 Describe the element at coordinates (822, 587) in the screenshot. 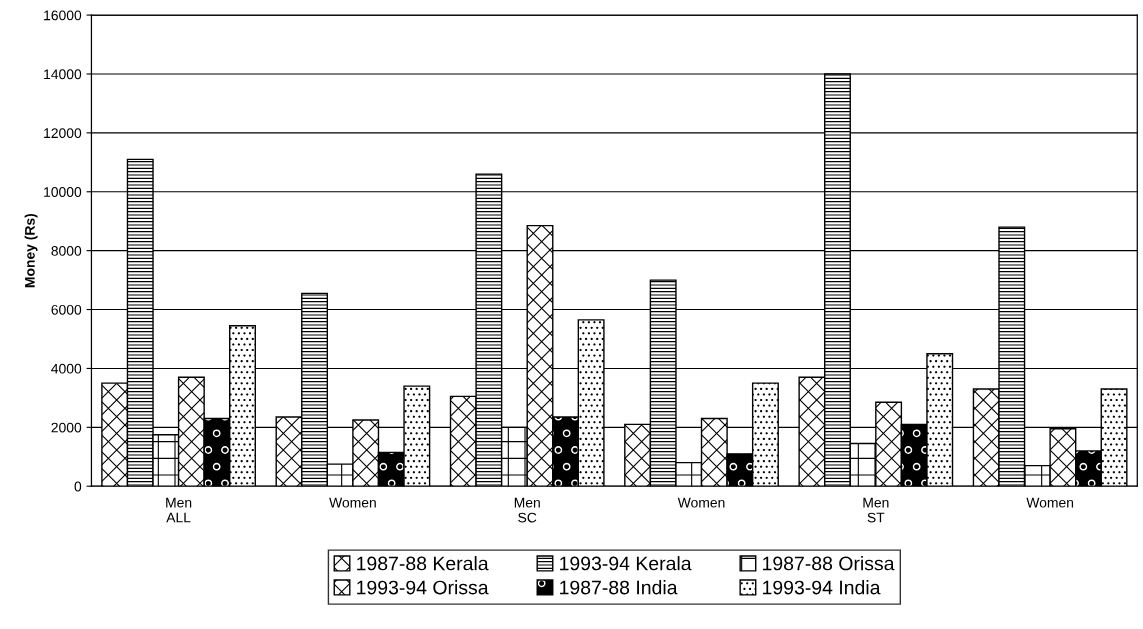

I see `legend-label: 1993-94 India` at that location.